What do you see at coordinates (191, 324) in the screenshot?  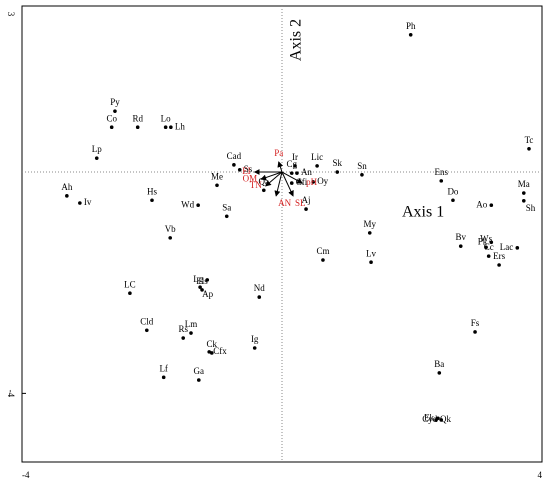 I see `point-label: Lm` at bounding box center [191, 324].